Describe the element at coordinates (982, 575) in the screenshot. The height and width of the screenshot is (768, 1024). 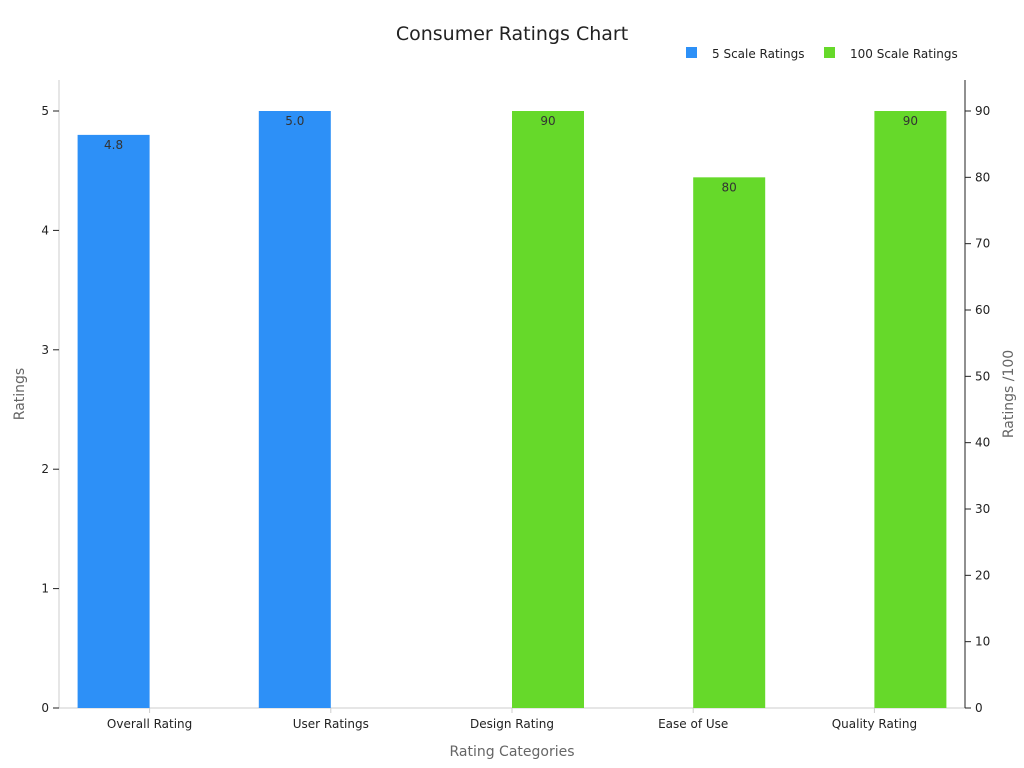
I see `y2-tick-label: 20` at that location.